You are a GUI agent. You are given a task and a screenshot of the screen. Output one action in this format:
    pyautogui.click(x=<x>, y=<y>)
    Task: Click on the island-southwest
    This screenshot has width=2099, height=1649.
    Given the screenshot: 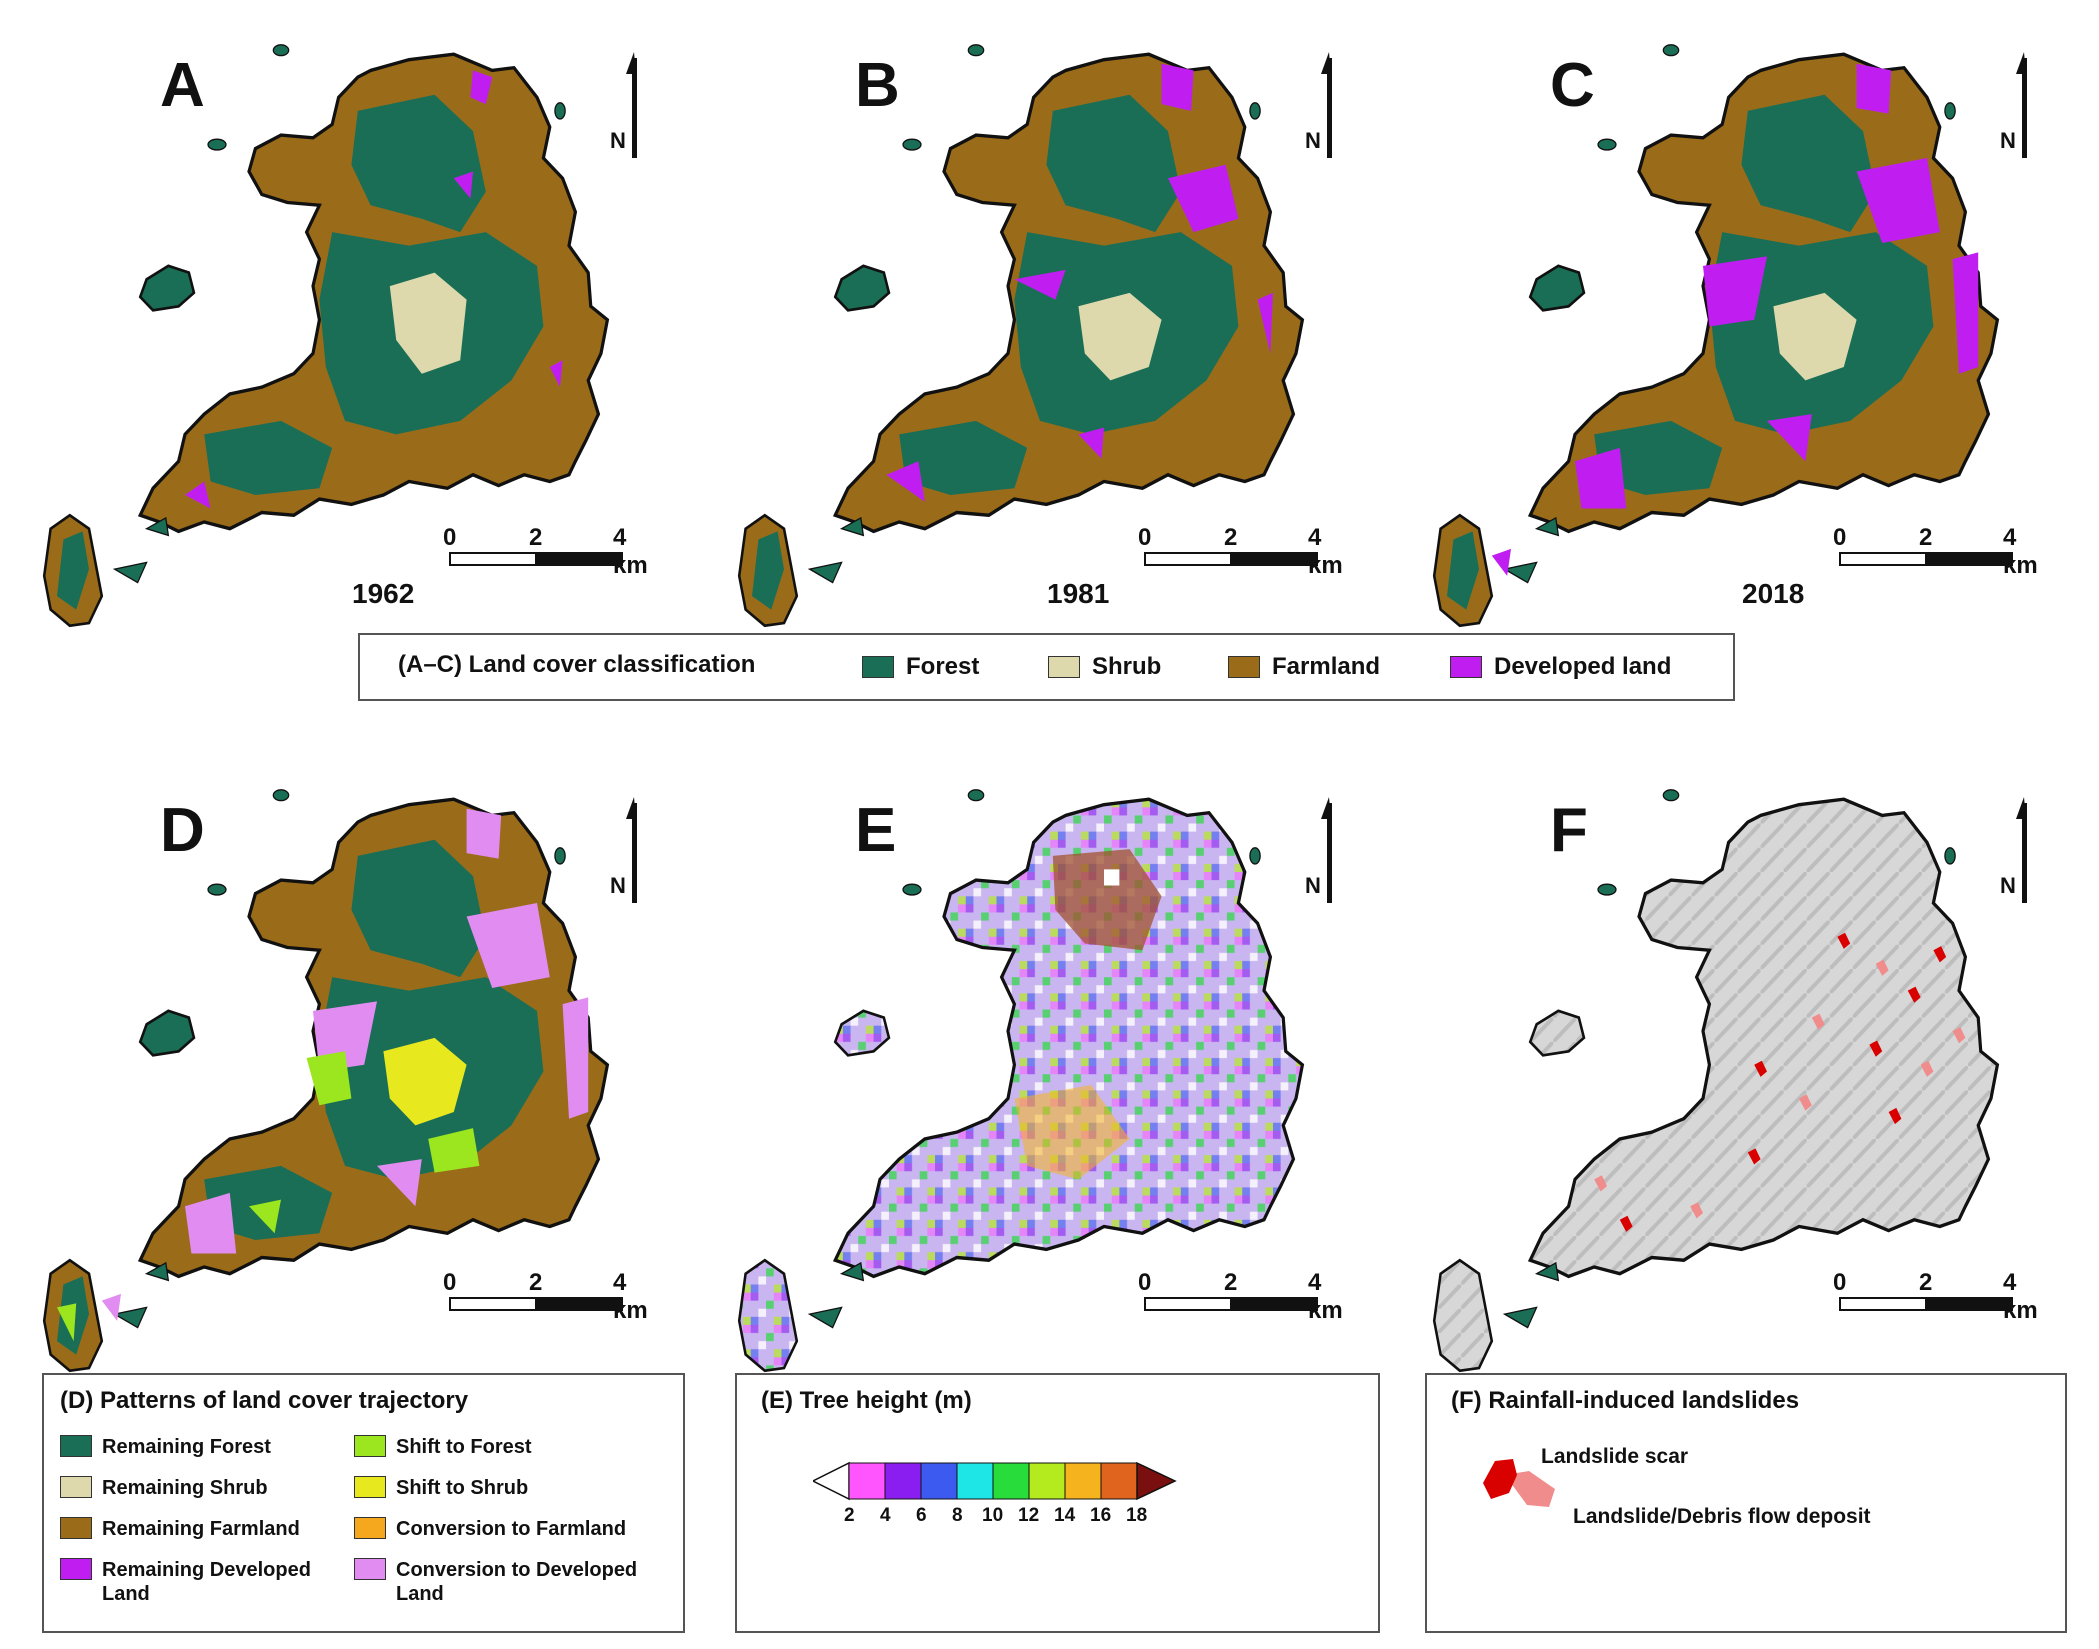 What is the action you would take?
    pyautogui.click(x=1463, y=1315)
    